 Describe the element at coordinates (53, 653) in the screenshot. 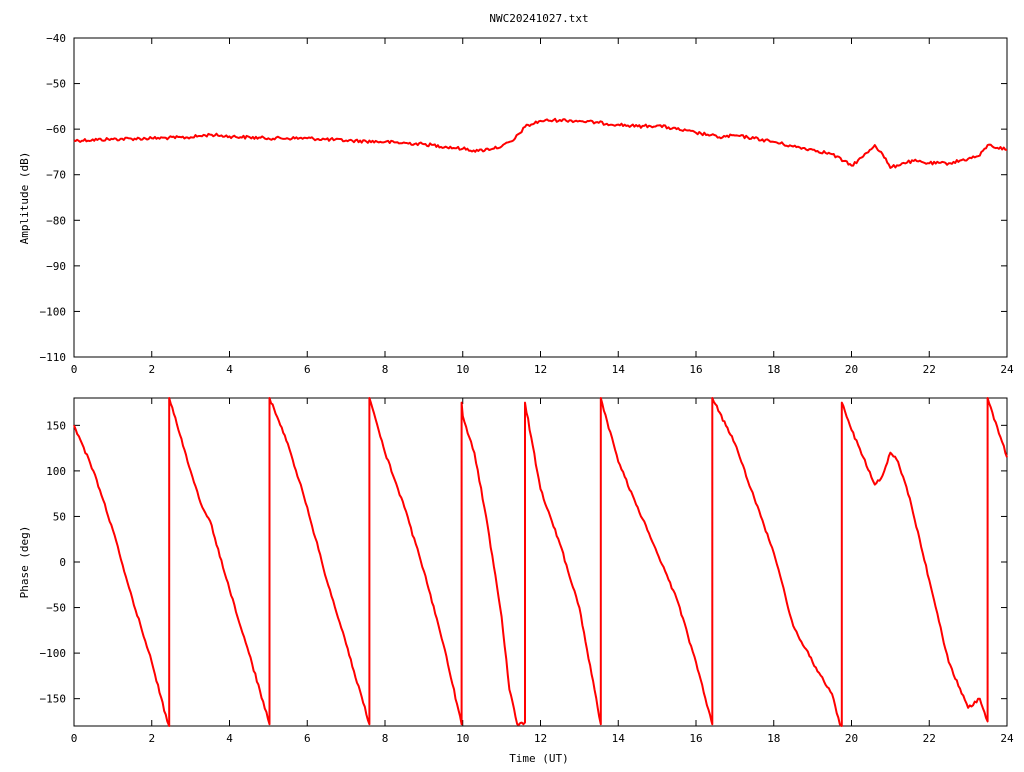

I see `phase-y-tick-label: −100` at that location.